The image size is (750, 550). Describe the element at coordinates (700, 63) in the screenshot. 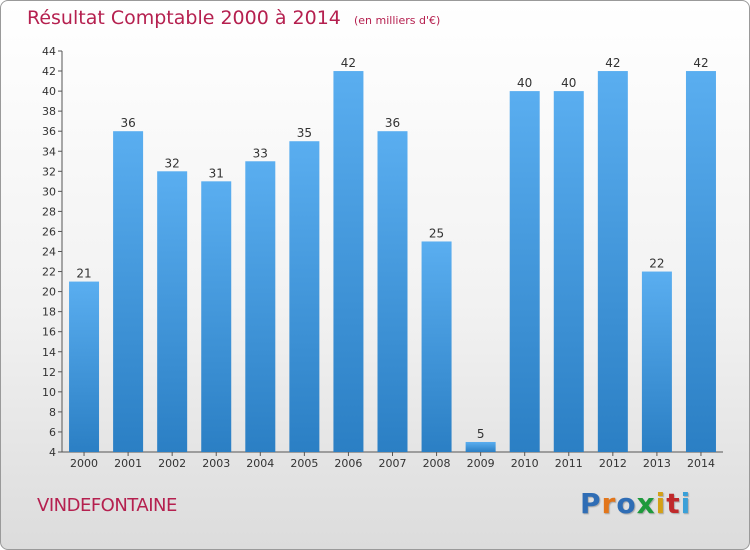

I see `data-label-2014: 42` at that location.